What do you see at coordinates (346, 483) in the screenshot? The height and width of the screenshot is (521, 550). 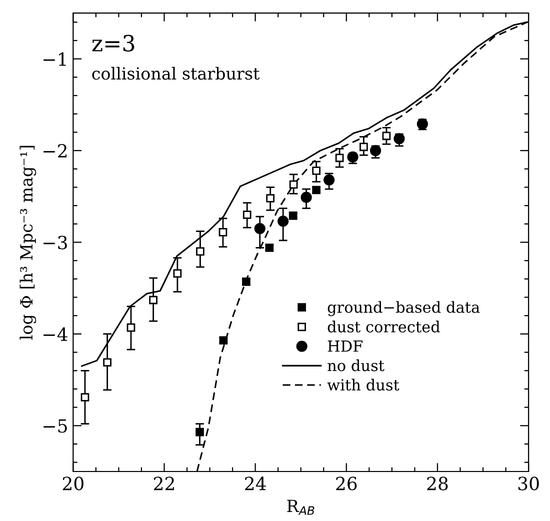 I see `x-tick-label: 26` at bounding box center [346, 483].